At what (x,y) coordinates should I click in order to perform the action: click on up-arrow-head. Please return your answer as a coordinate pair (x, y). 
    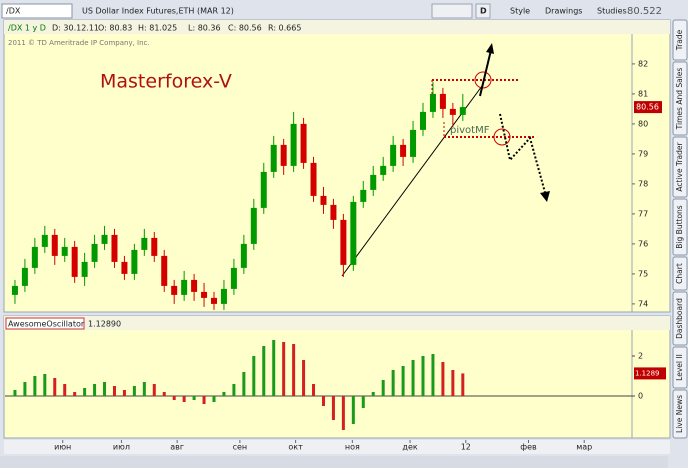
    Looking at the image, I should click on (490, 48).